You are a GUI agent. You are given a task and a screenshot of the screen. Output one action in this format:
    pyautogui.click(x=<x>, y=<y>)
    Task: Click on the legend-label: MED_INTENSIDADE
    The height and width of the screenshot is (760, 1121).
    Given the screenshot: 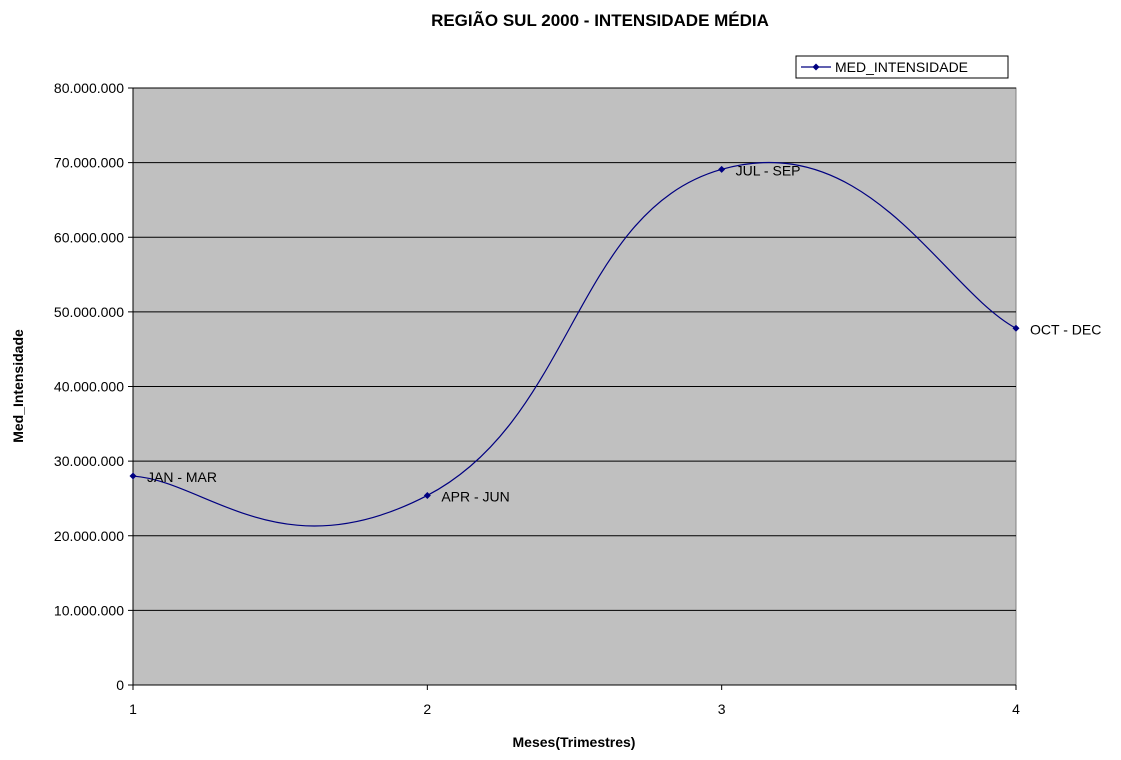 What is the action you would take?
    pyautogui.click(x=901, y=67)
    